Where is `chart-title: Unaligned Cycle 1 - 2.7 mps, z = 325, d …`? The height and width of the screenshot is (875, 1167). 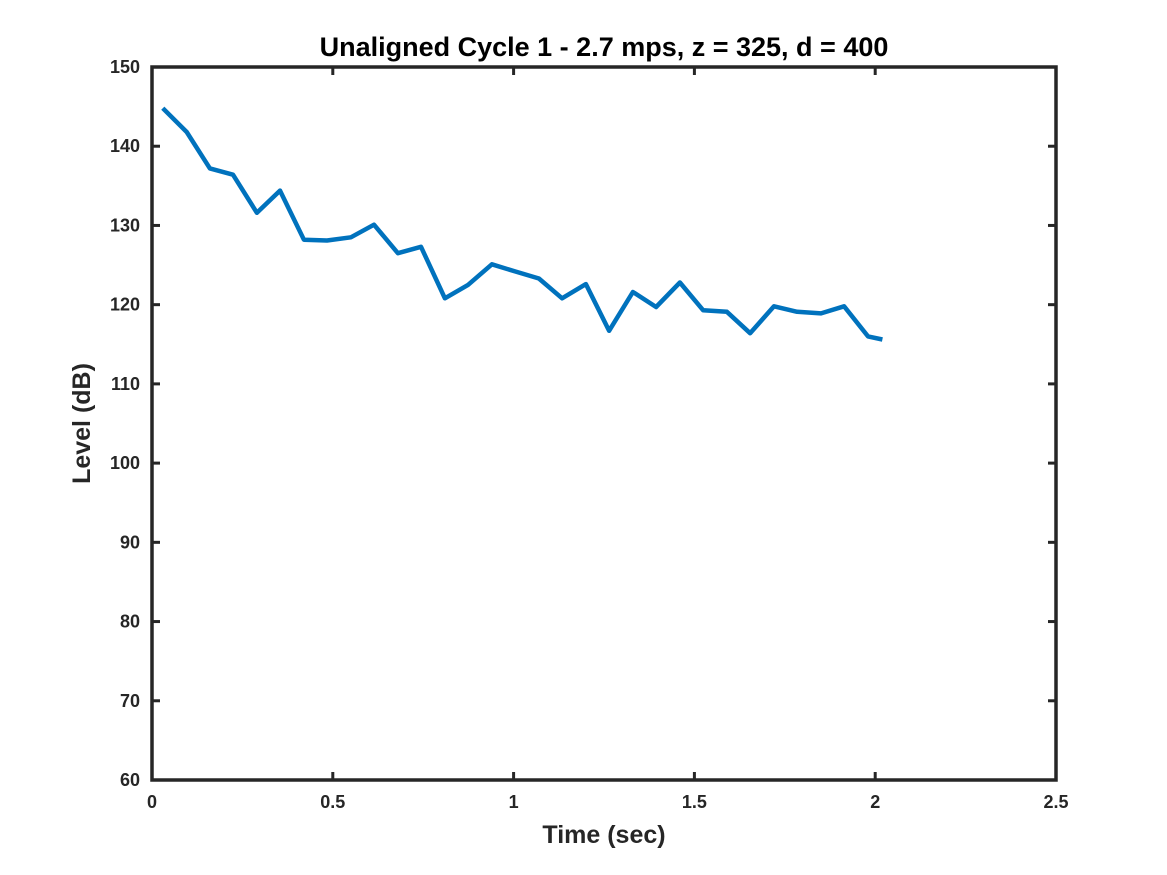 chart-title: Unaligned Cycle 1 - 2.7 mps, z = 325, d … is located at coordinates (604, 47).